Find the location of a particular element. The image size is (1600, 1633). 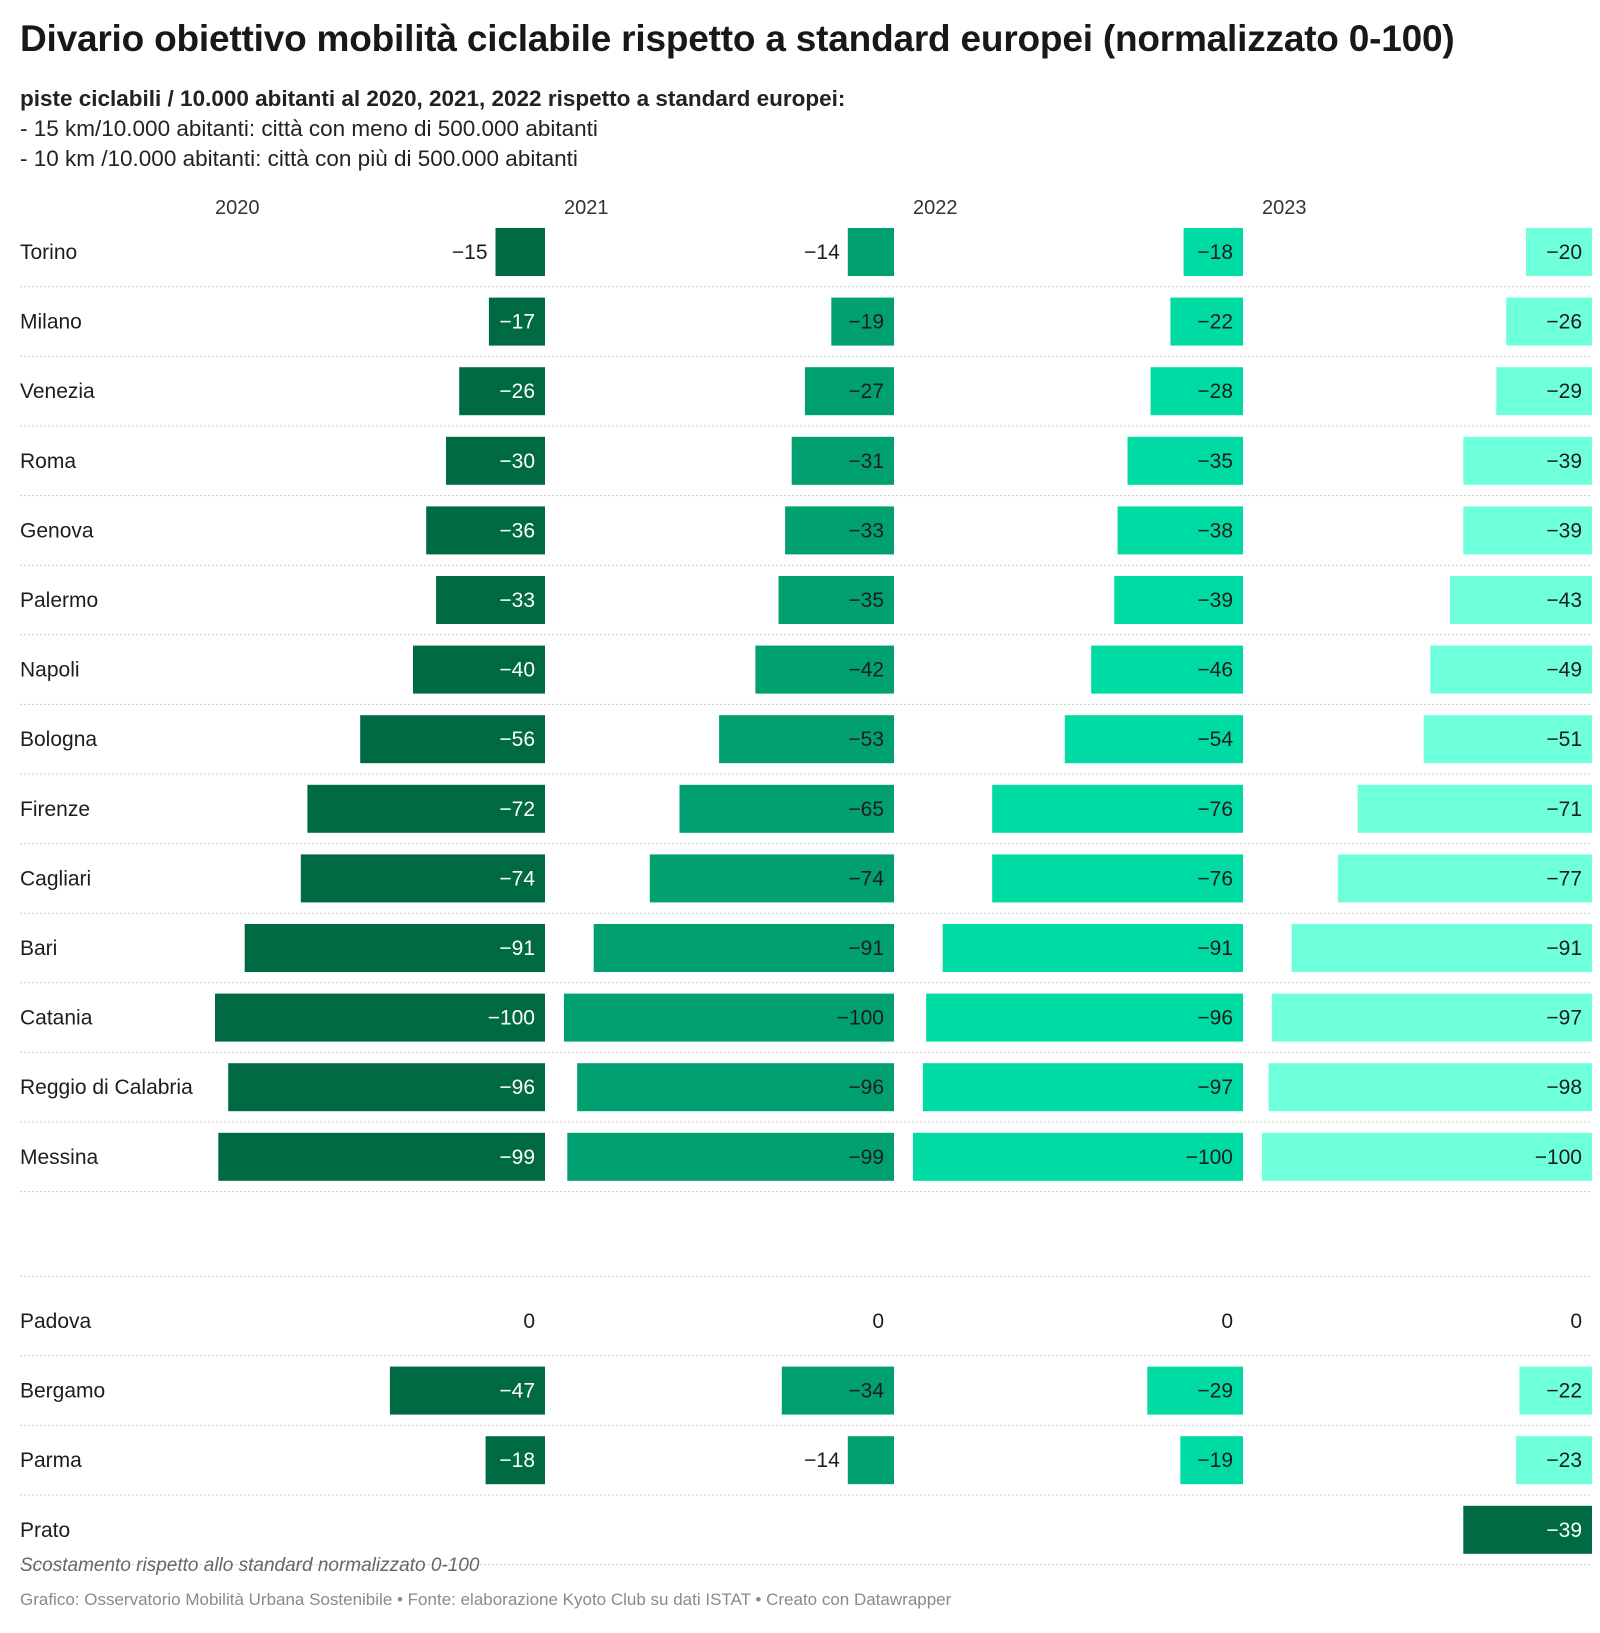

bar-napoli-2020 is located at coordinates (479, 669).